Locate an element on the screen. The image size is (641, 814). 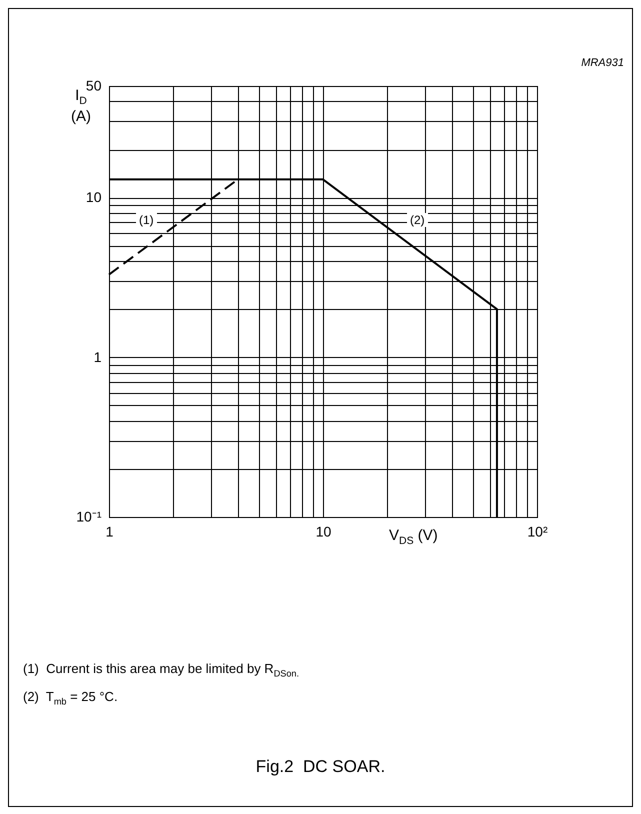
annotation: (1) is located at coordinates (146, 220).